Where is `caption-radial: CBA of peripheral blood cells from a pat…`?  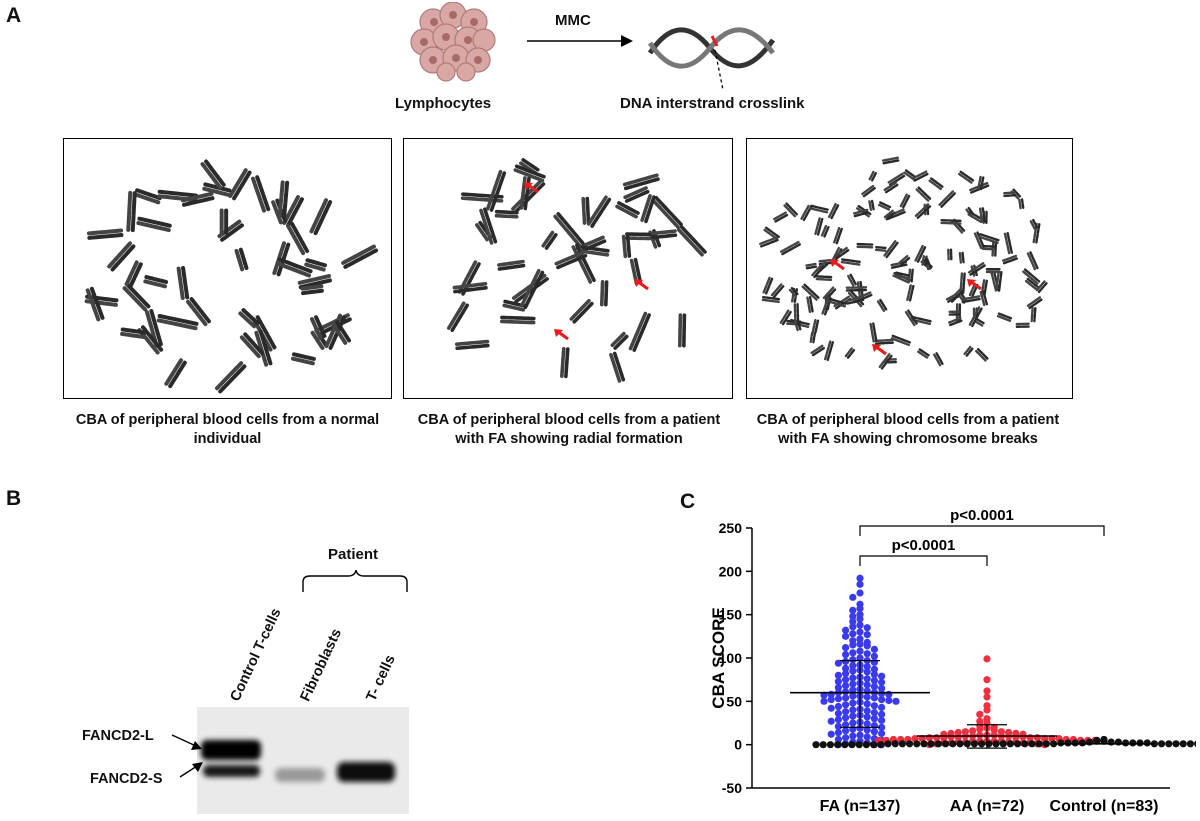 caption-radial: CBA of peripheral blood cells from a pat… is located at coordinates (569, 430).